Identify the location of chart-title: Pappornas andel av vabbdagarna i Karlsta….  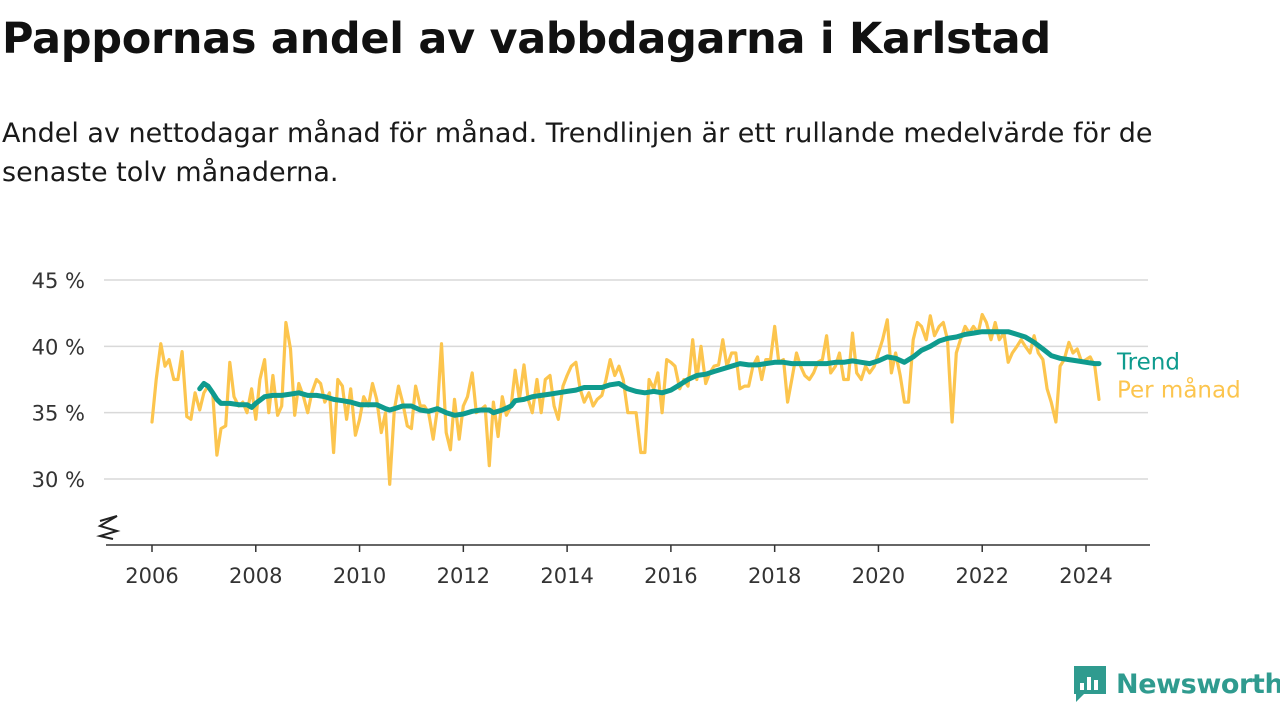
(526, 39).